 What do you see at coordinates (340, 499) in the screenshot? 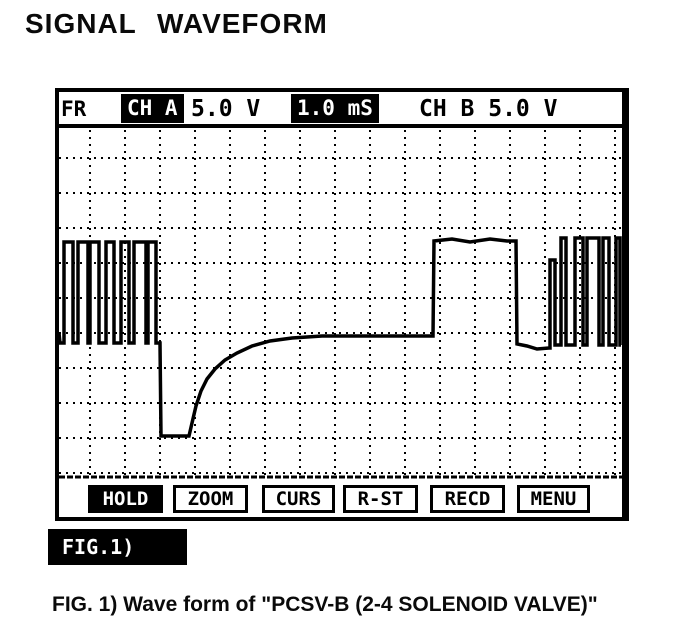
I see `softkey-bar: HOLD ZOOM CURS R-ST RECD MENU` at bounding box center [340, 499].